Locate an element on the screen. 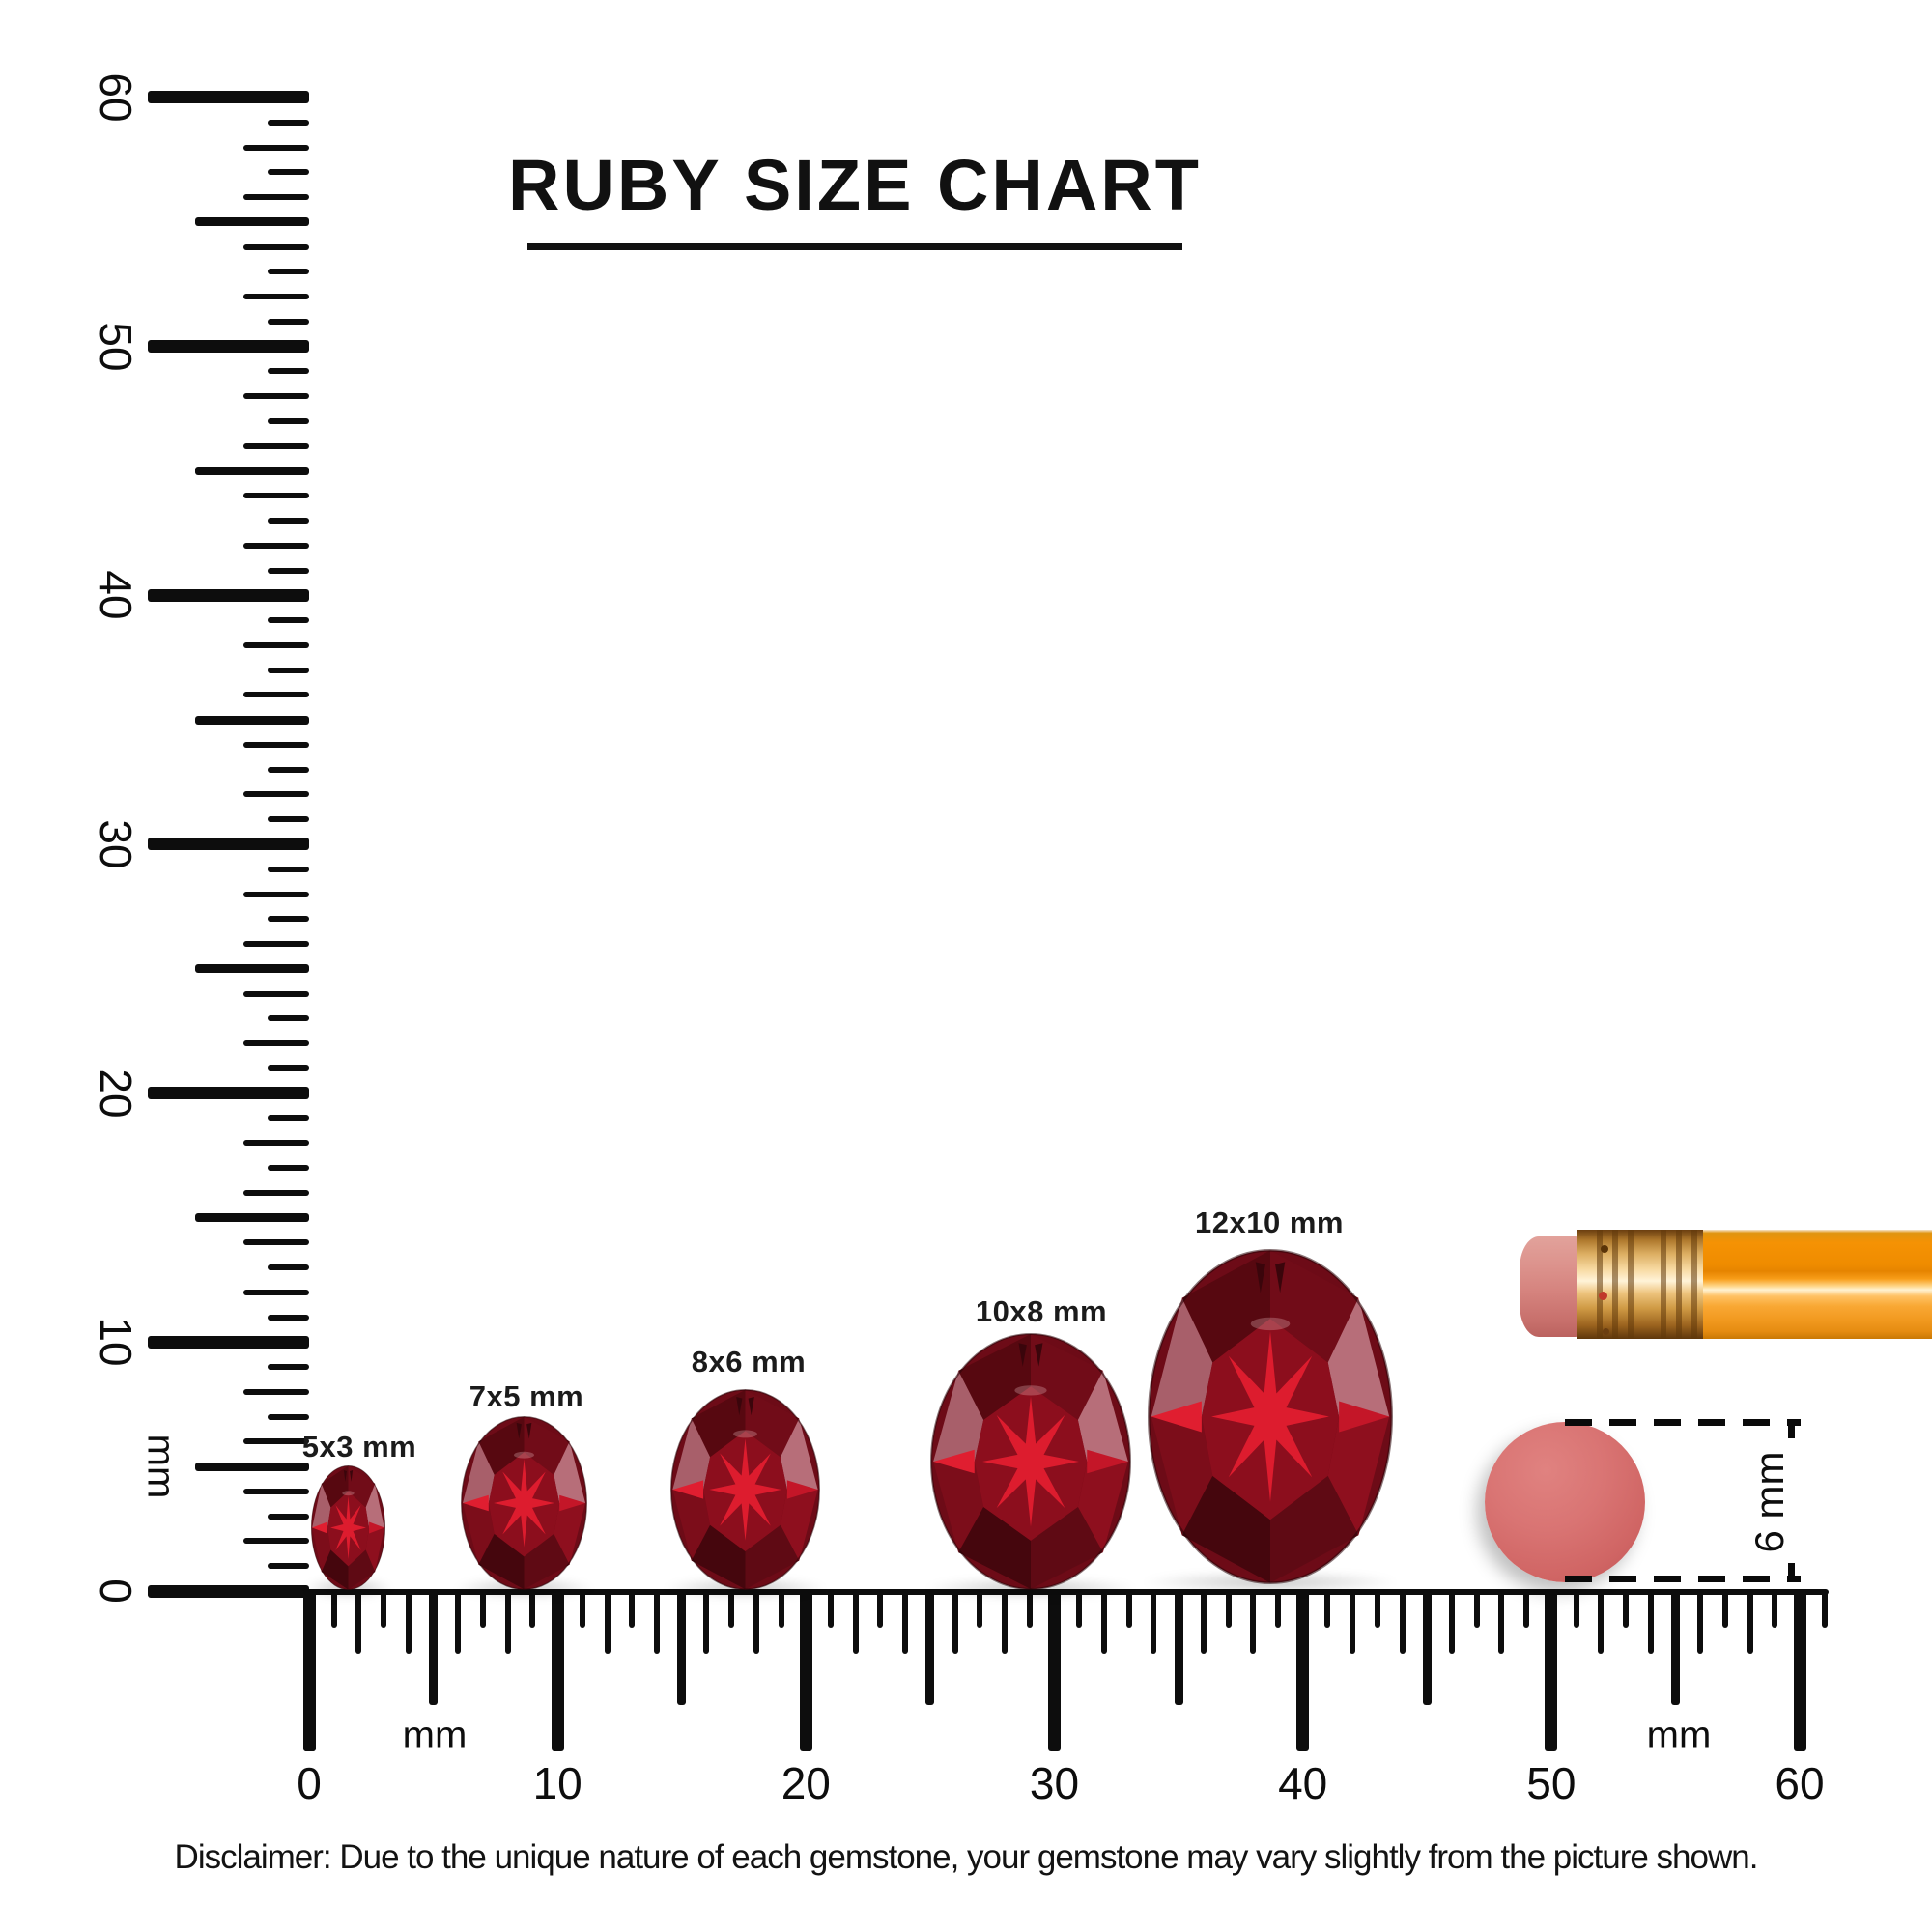 The height and width of the screenshot is (1932, 1932). horizontal-ruler-number: 60 is located at coordinates (1800, 1783).